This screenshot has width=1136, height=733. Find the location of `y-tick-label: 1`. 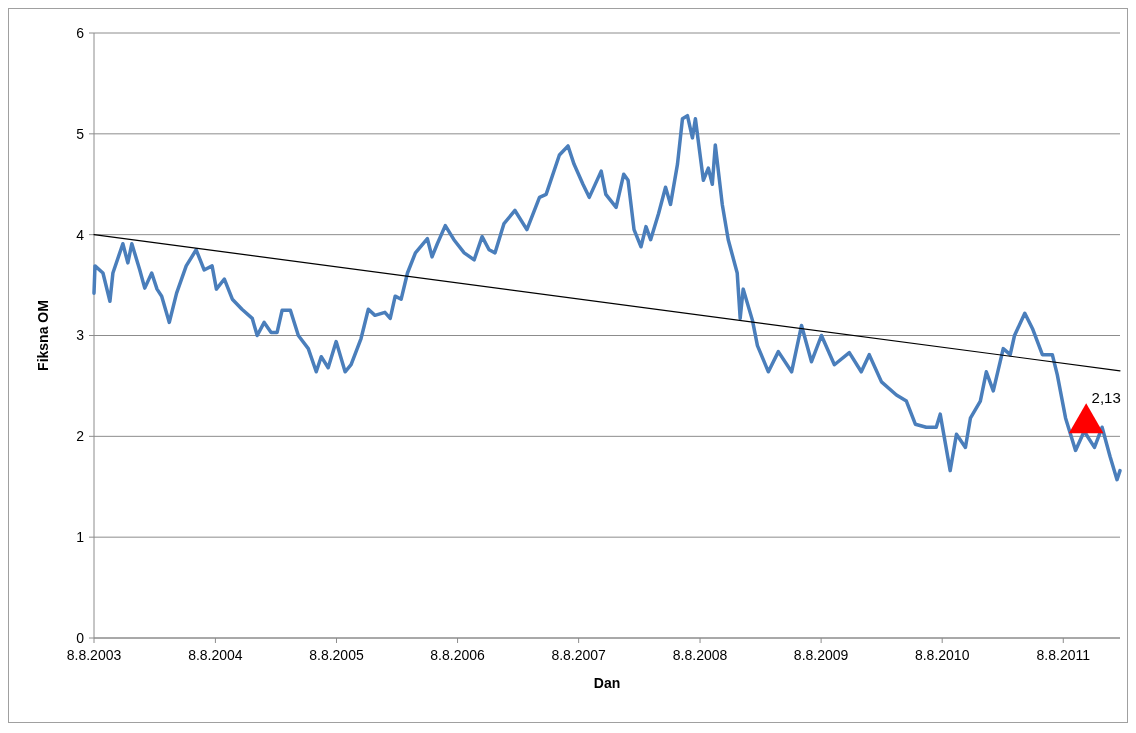

y-tick-label: 1 is located at coordinates (80, 537).